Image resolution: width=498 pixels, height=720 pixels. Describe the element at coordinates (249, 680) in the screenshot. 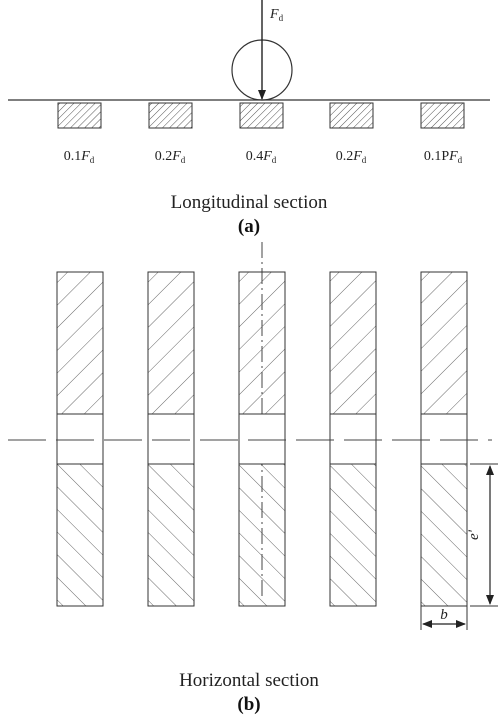

I see `caption-b-title: Horizontal section` at that location.